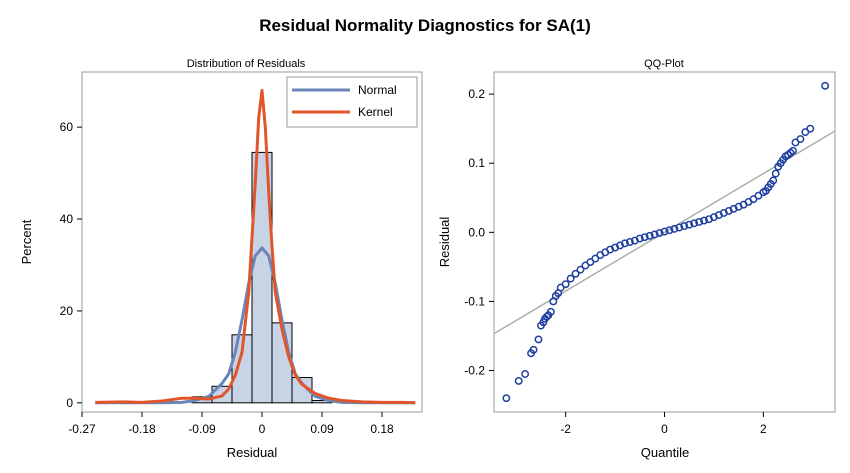 The height and width of the screenshot is (473, 850). I want to click on figure-title: Residual Normality Diagnostics for SA(1), so click(425, 25).